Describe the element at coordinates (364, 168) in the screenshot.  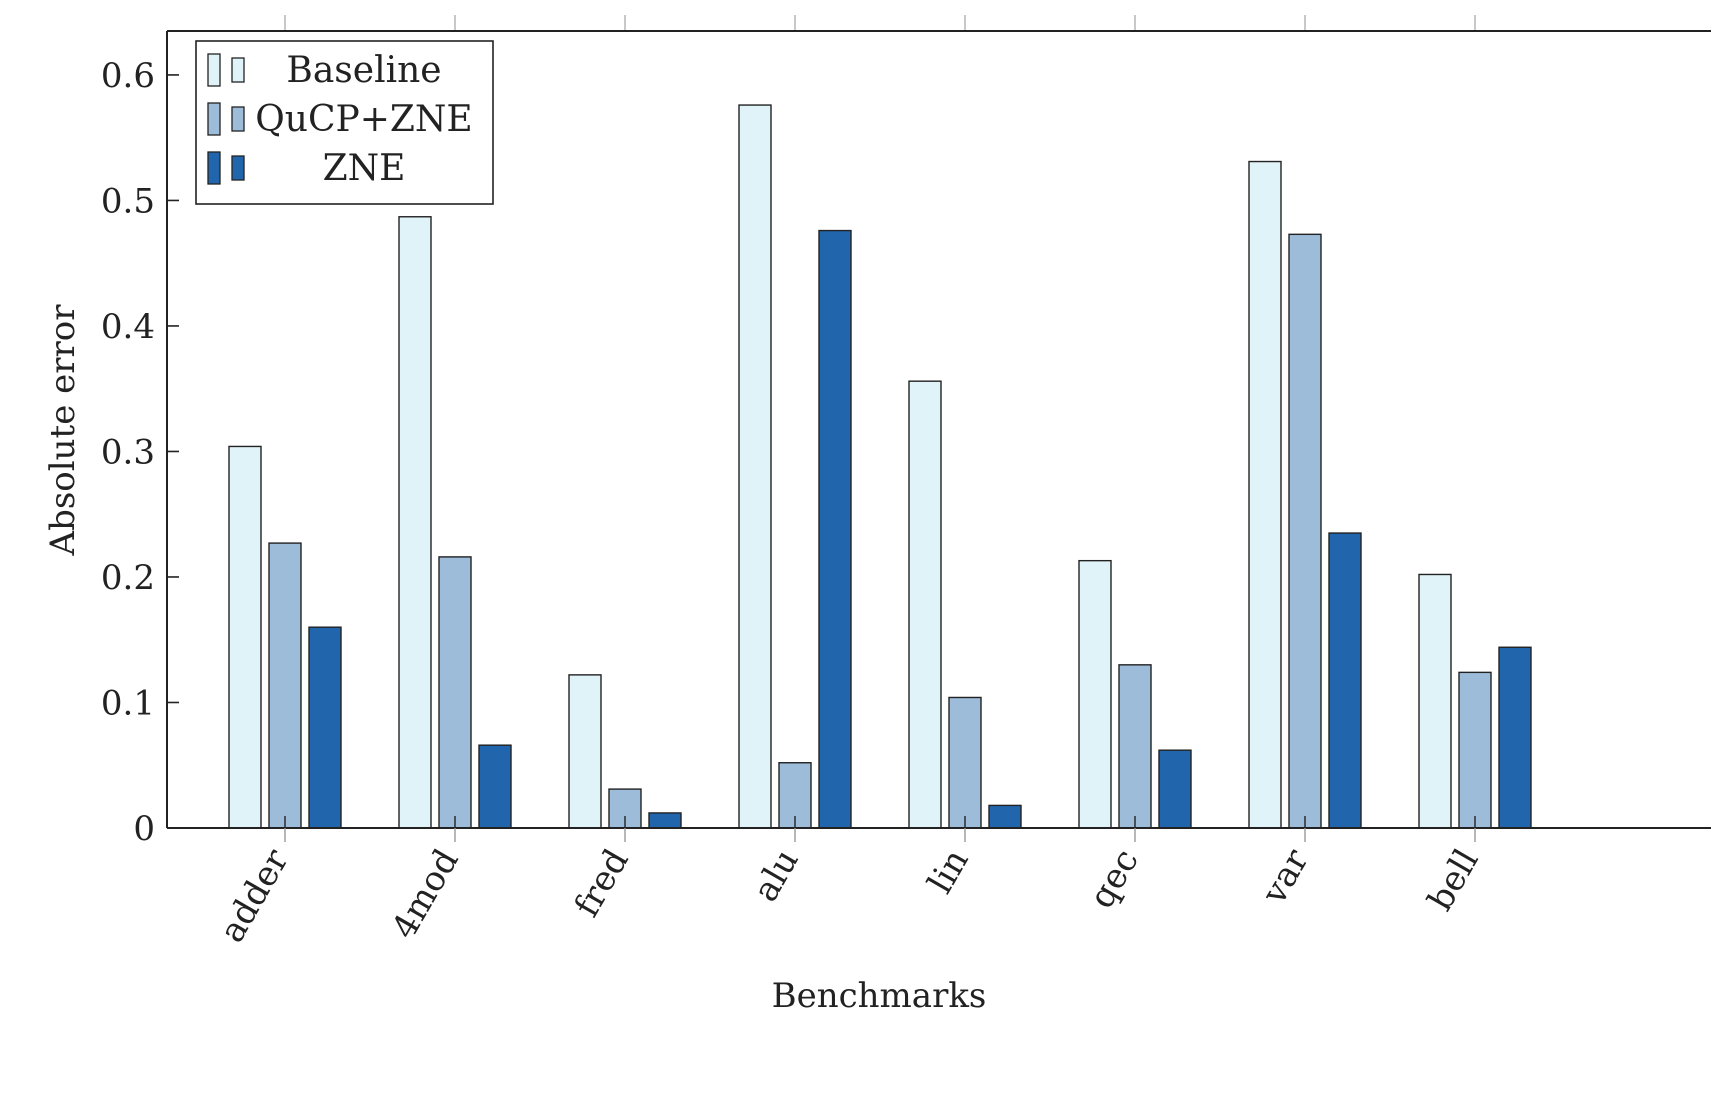
I see `legend-label: ZNE` at that location.